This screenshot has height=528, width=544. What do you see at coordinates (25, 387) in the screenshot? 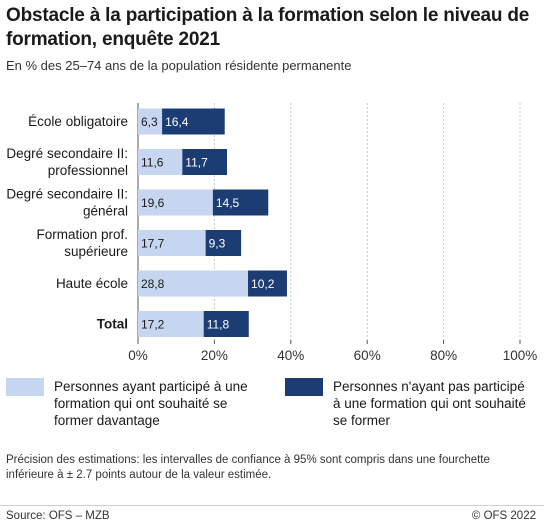
I see `legend-swatch-series0` at bounding box center [25, 387].